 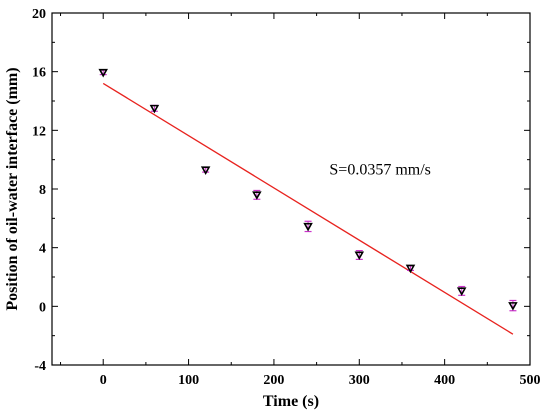 I want to click on x-tick-label: 0, so click(x=103, y=380).